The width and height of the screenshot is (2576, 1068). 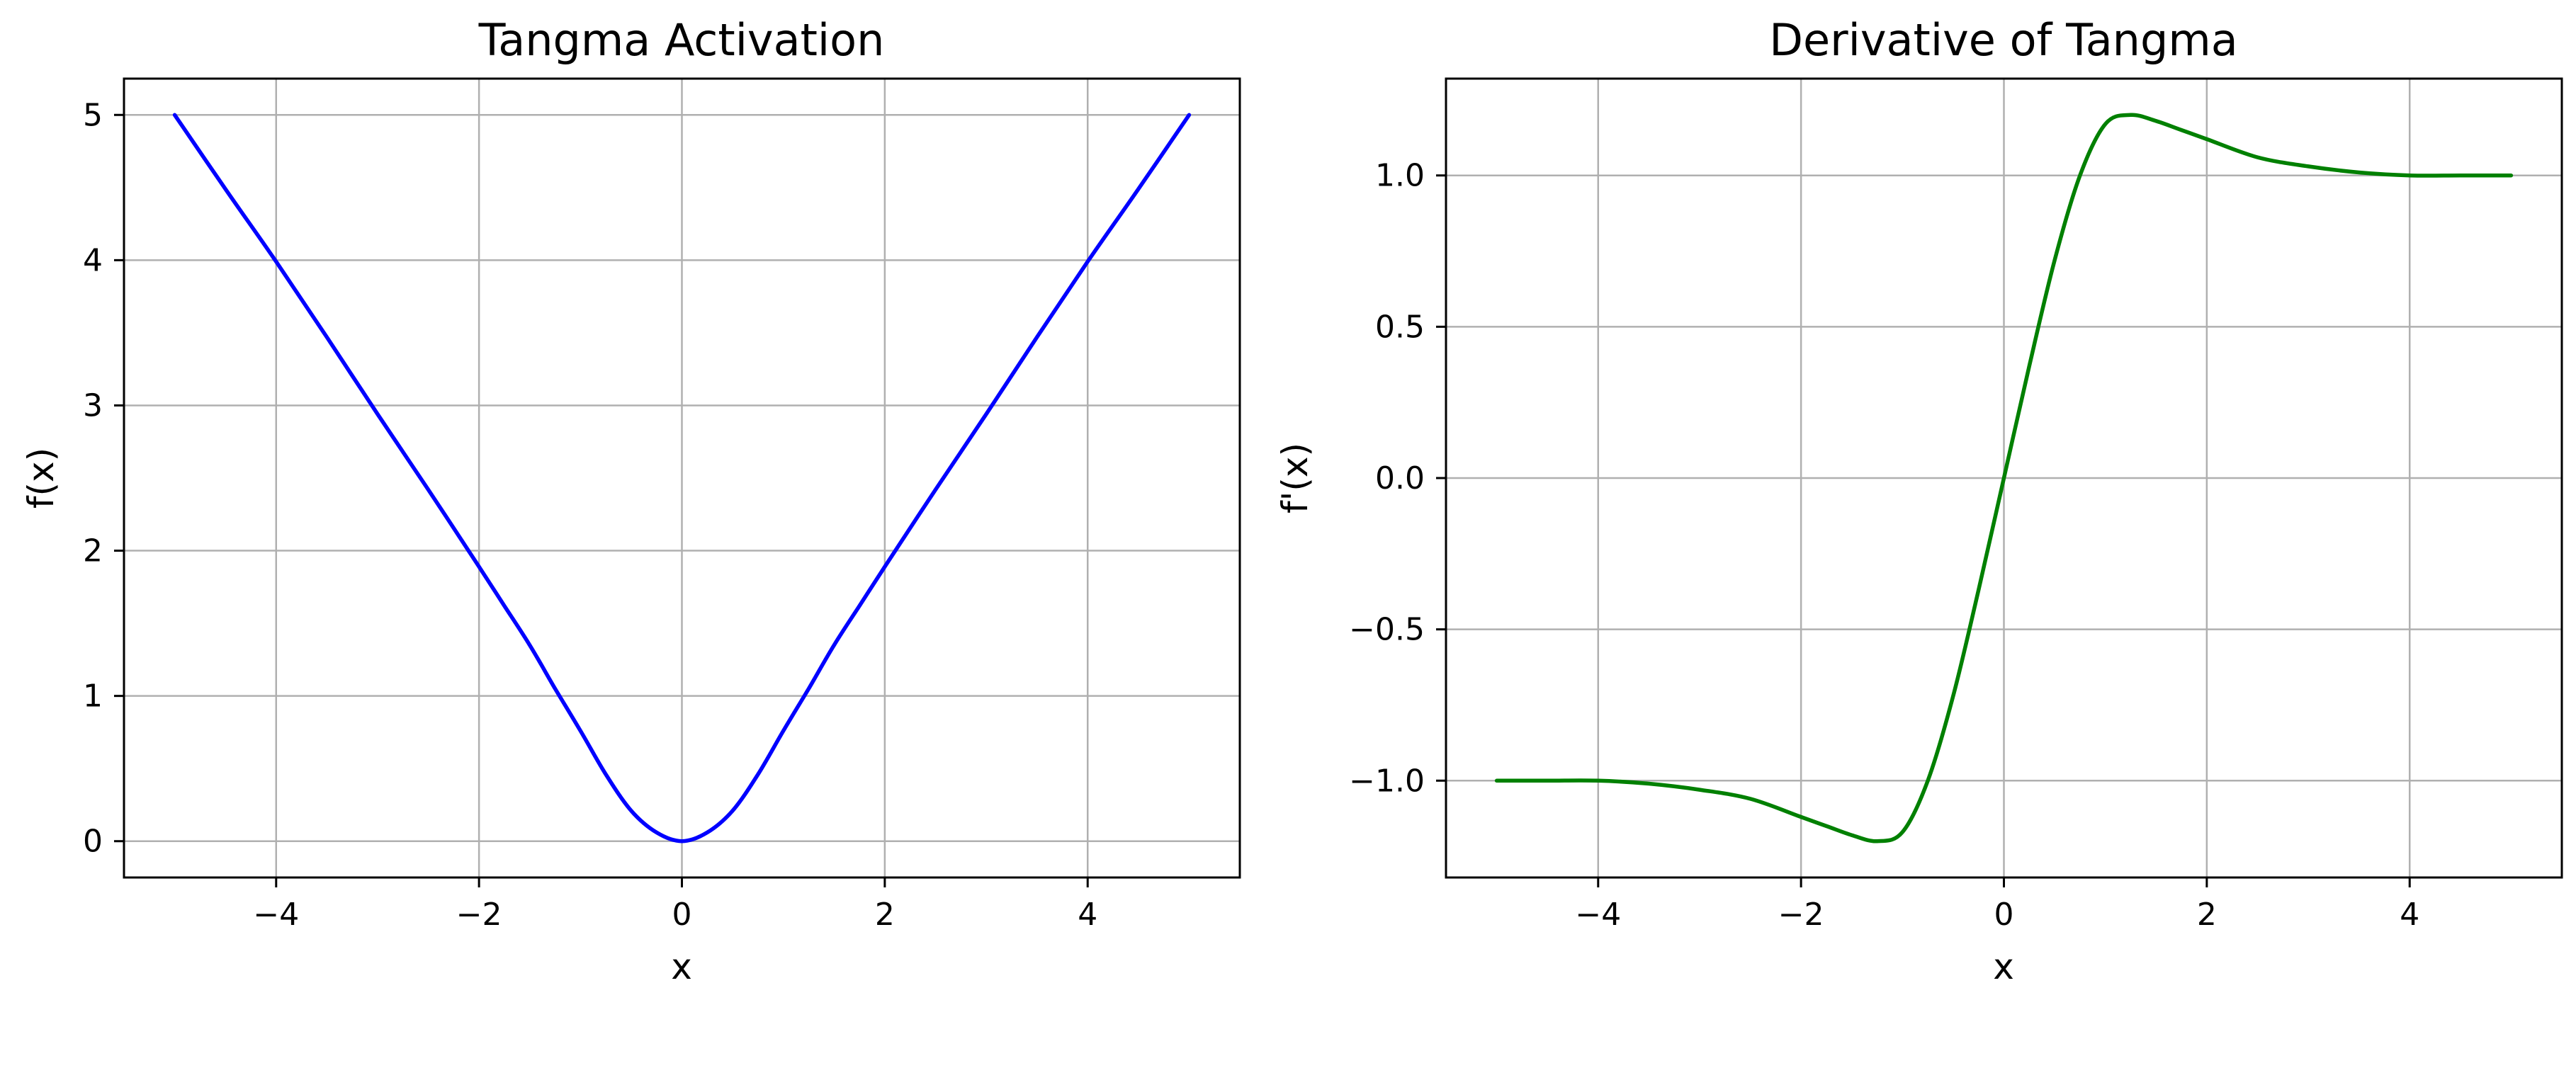 What do you see at coordinates (2003, 40) in the screenshot?
I see `chart-title: Derivative of Tangma` at bounding box center [2003, 40].